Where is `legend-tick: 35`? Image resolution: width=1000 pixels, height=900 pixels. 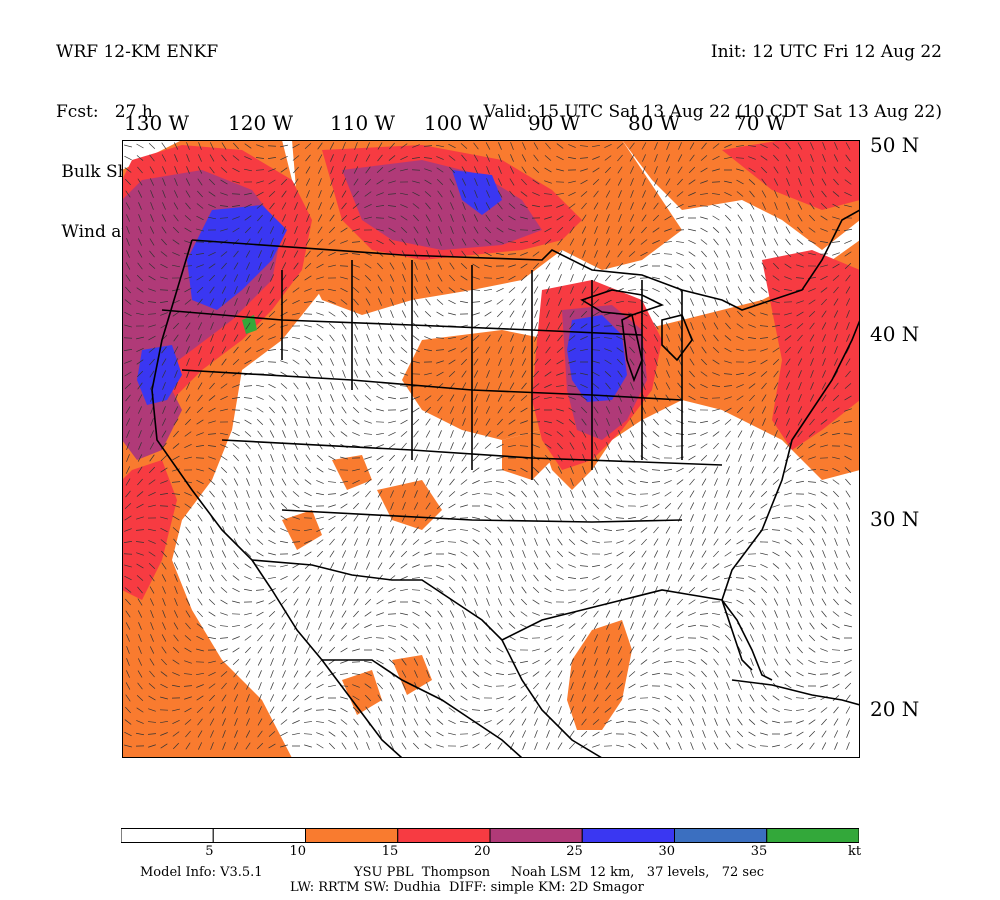 legend-tick: 35 is located at coordinates (759, 851).